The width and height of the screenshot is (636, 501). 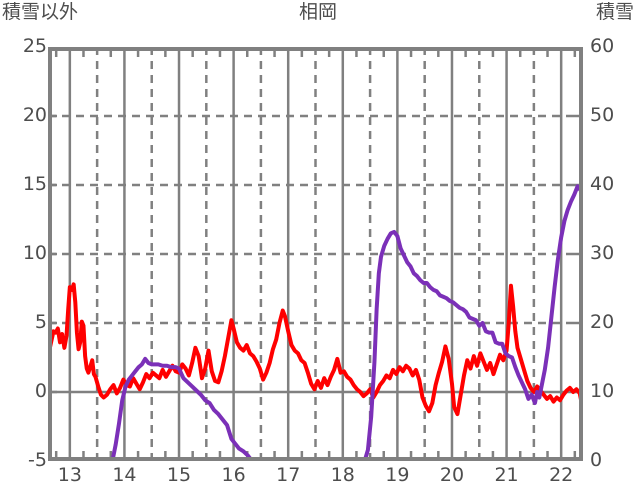 What do you see at coordinates (602, 391) in the screenshot?
I see `y-axis-right-tick-label: 10` at bounding box center [602, 391].